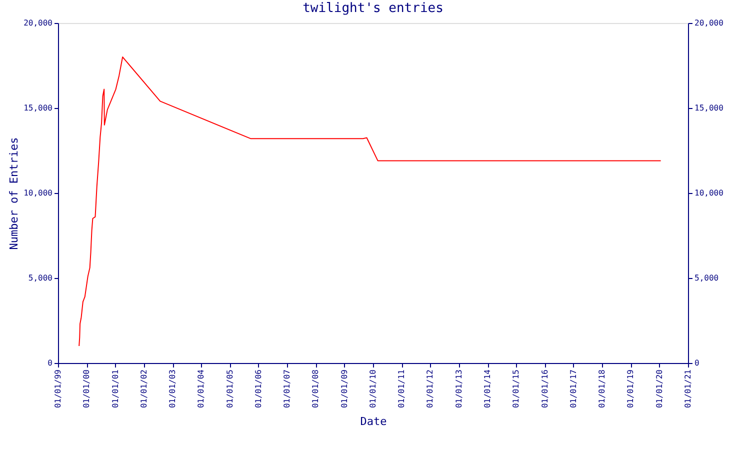 Image resolution: width=750 pixels, height=450 pixels. I want to click on x-tick-label: 01/01/12, so click(430, 388).